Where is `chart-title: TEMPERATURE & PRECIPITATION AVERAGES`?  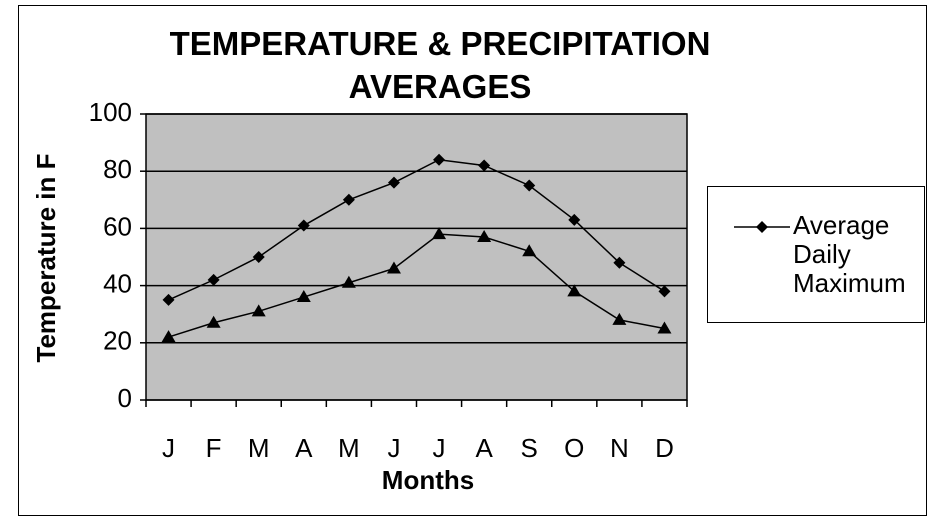 chart-title: TEMPERATURE & PRECIPITATION AVERAGES is located at coordinates (440, 65).